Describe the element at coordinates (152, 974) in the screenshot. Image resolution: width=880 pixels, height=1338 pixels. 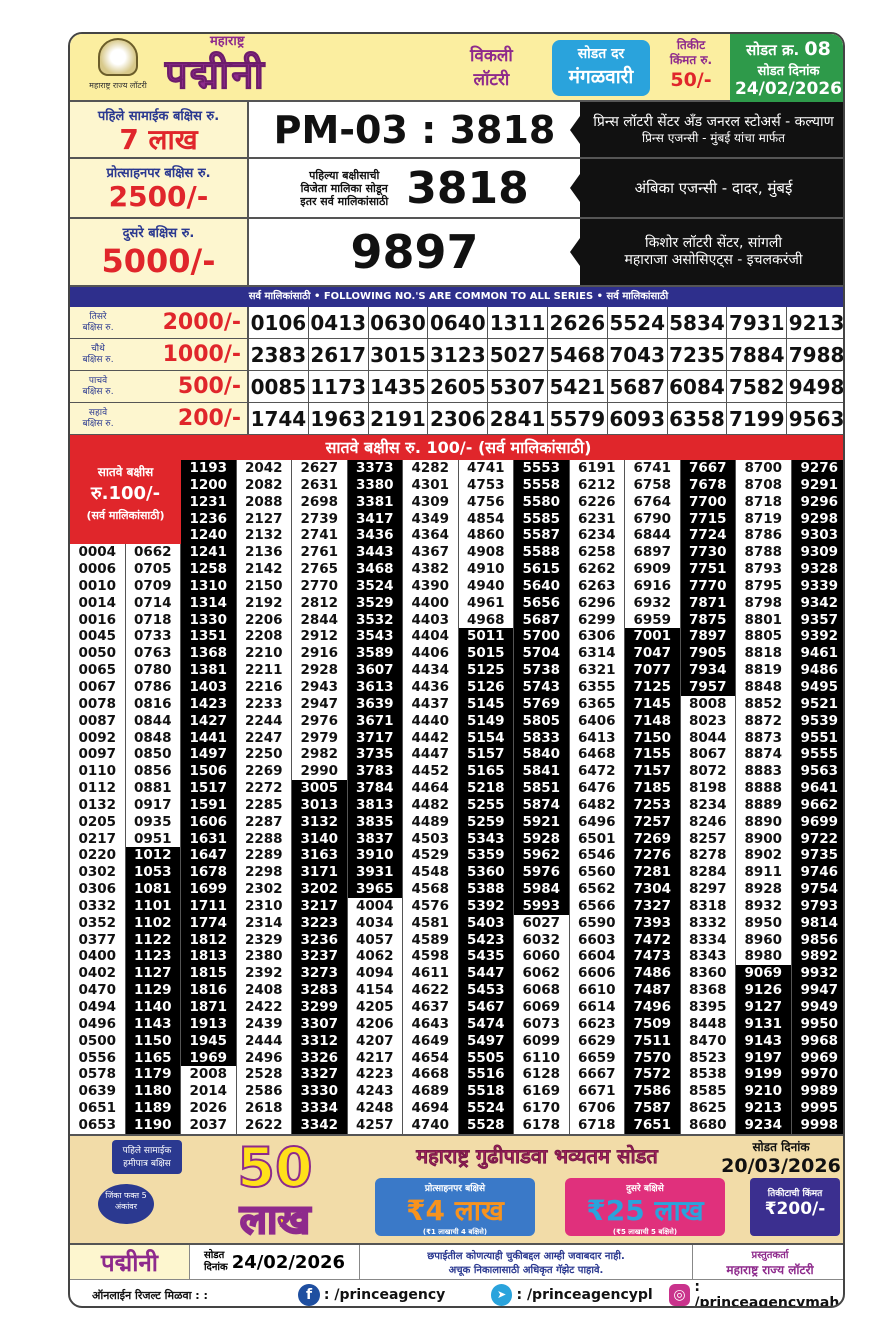
I see `winning-number: 1127` at that location.